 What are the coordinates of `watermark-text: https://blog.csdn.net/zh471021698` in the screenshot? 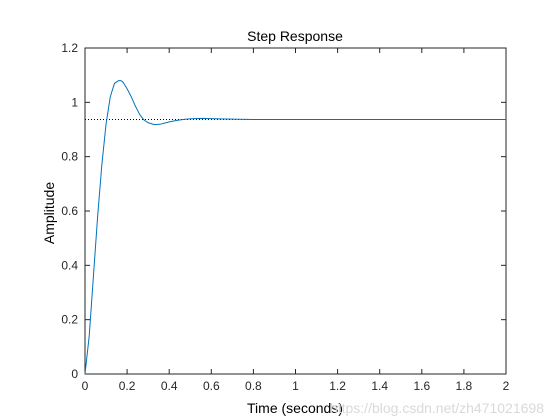 It's located at (437, 408).